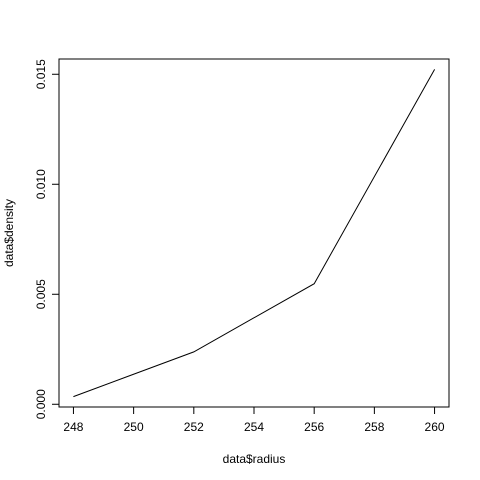  I want to click on x-tick-label: 260, so click(435, 427).